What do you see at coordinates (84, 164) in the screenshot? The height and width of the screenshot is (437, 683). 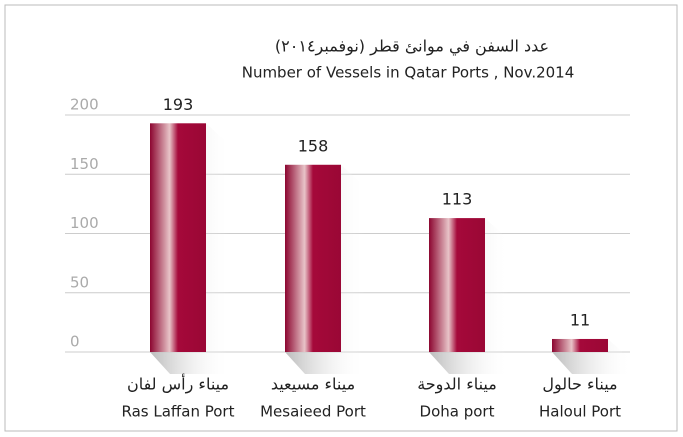 I see `y-tick-label: 150` at bounding box center [84, 164].